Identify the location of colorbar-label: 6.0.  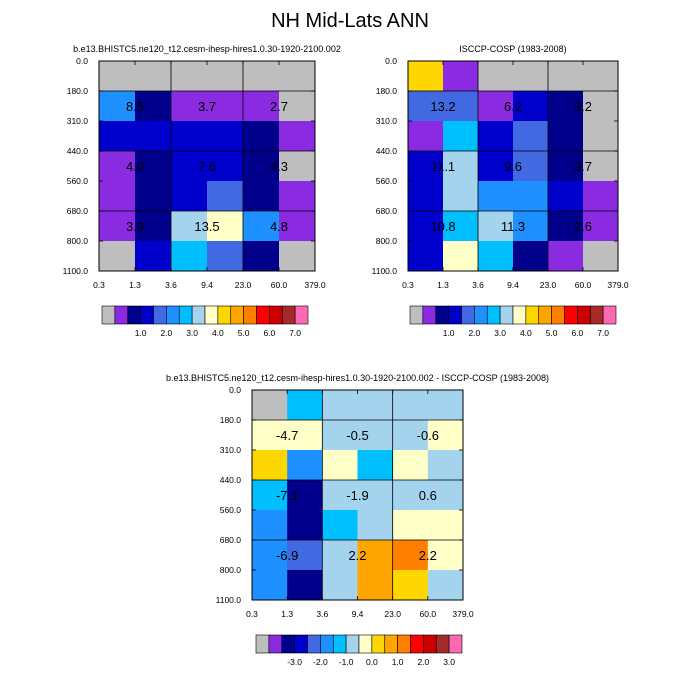
(269, 333).